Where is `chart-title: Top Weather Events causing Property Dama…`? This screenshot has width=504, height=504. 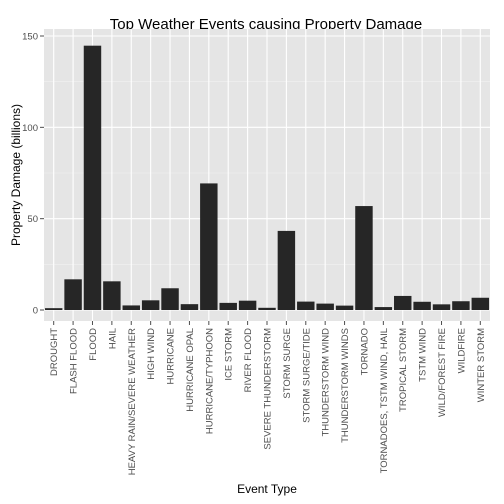
chart-title: Top Weather Events causing Property Dama… is located at coordinates (266, 24).